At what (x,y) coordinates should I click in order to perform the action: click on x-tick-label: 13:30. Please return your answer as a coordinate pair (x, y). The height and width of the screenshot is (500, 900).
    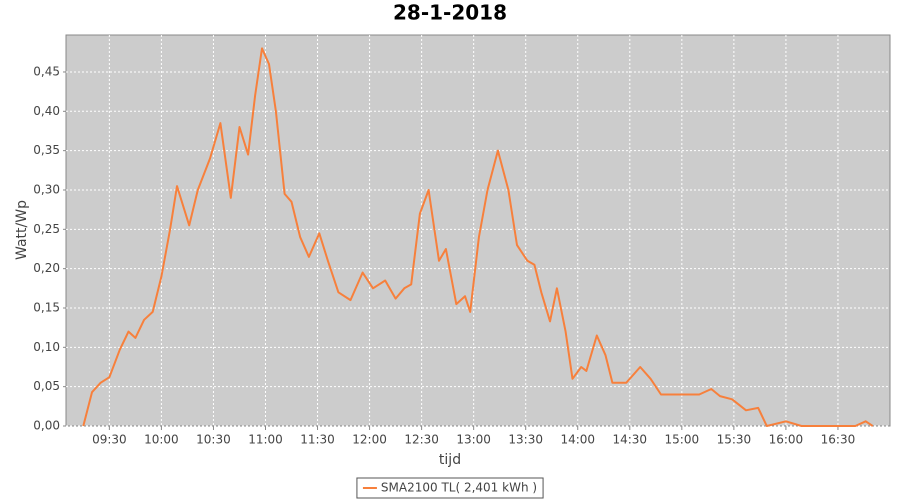
    Looking at the image, I should click on (525, 440).